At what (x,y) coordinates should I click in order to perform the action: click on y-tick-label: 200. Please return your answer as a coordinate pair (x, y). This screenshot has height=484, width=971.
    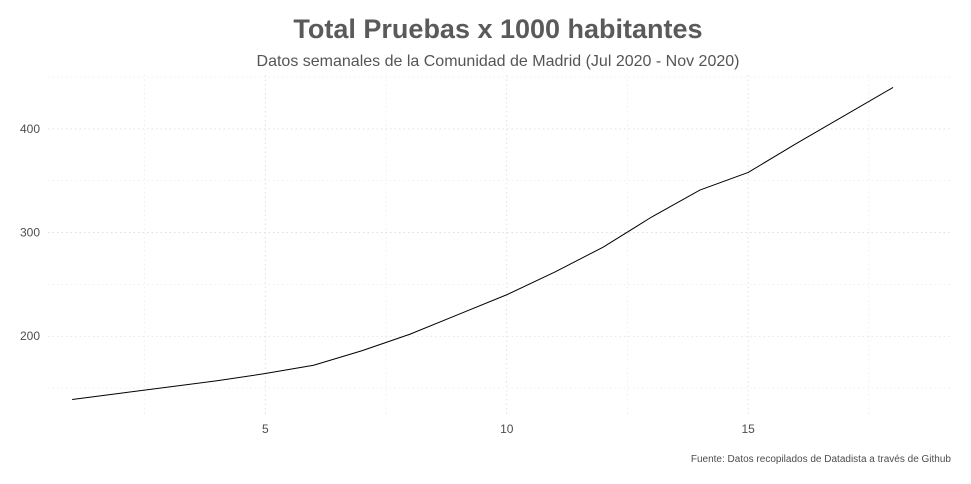
    Looking at the image, I should click on (30, 336).